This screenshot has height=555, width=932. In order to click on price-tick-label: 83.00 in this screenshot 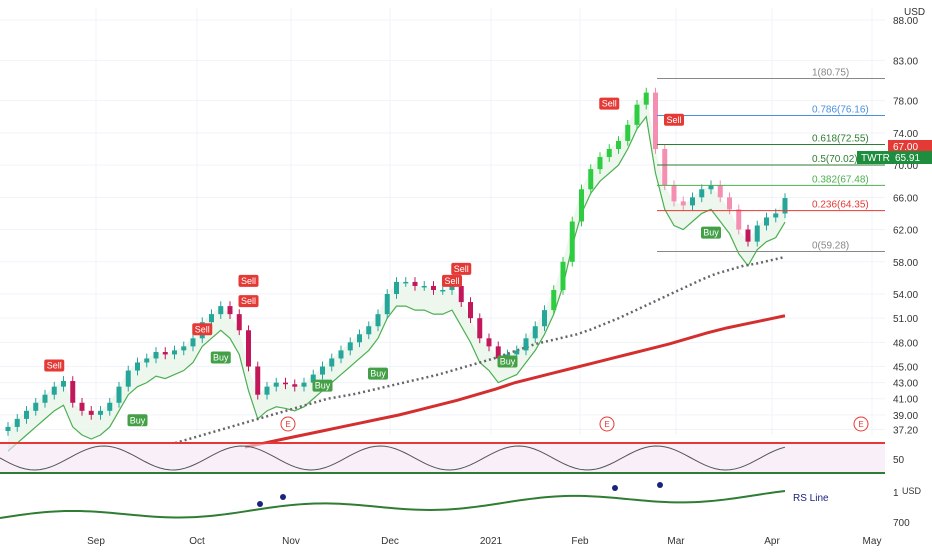, I will do `click(905, 61)`.